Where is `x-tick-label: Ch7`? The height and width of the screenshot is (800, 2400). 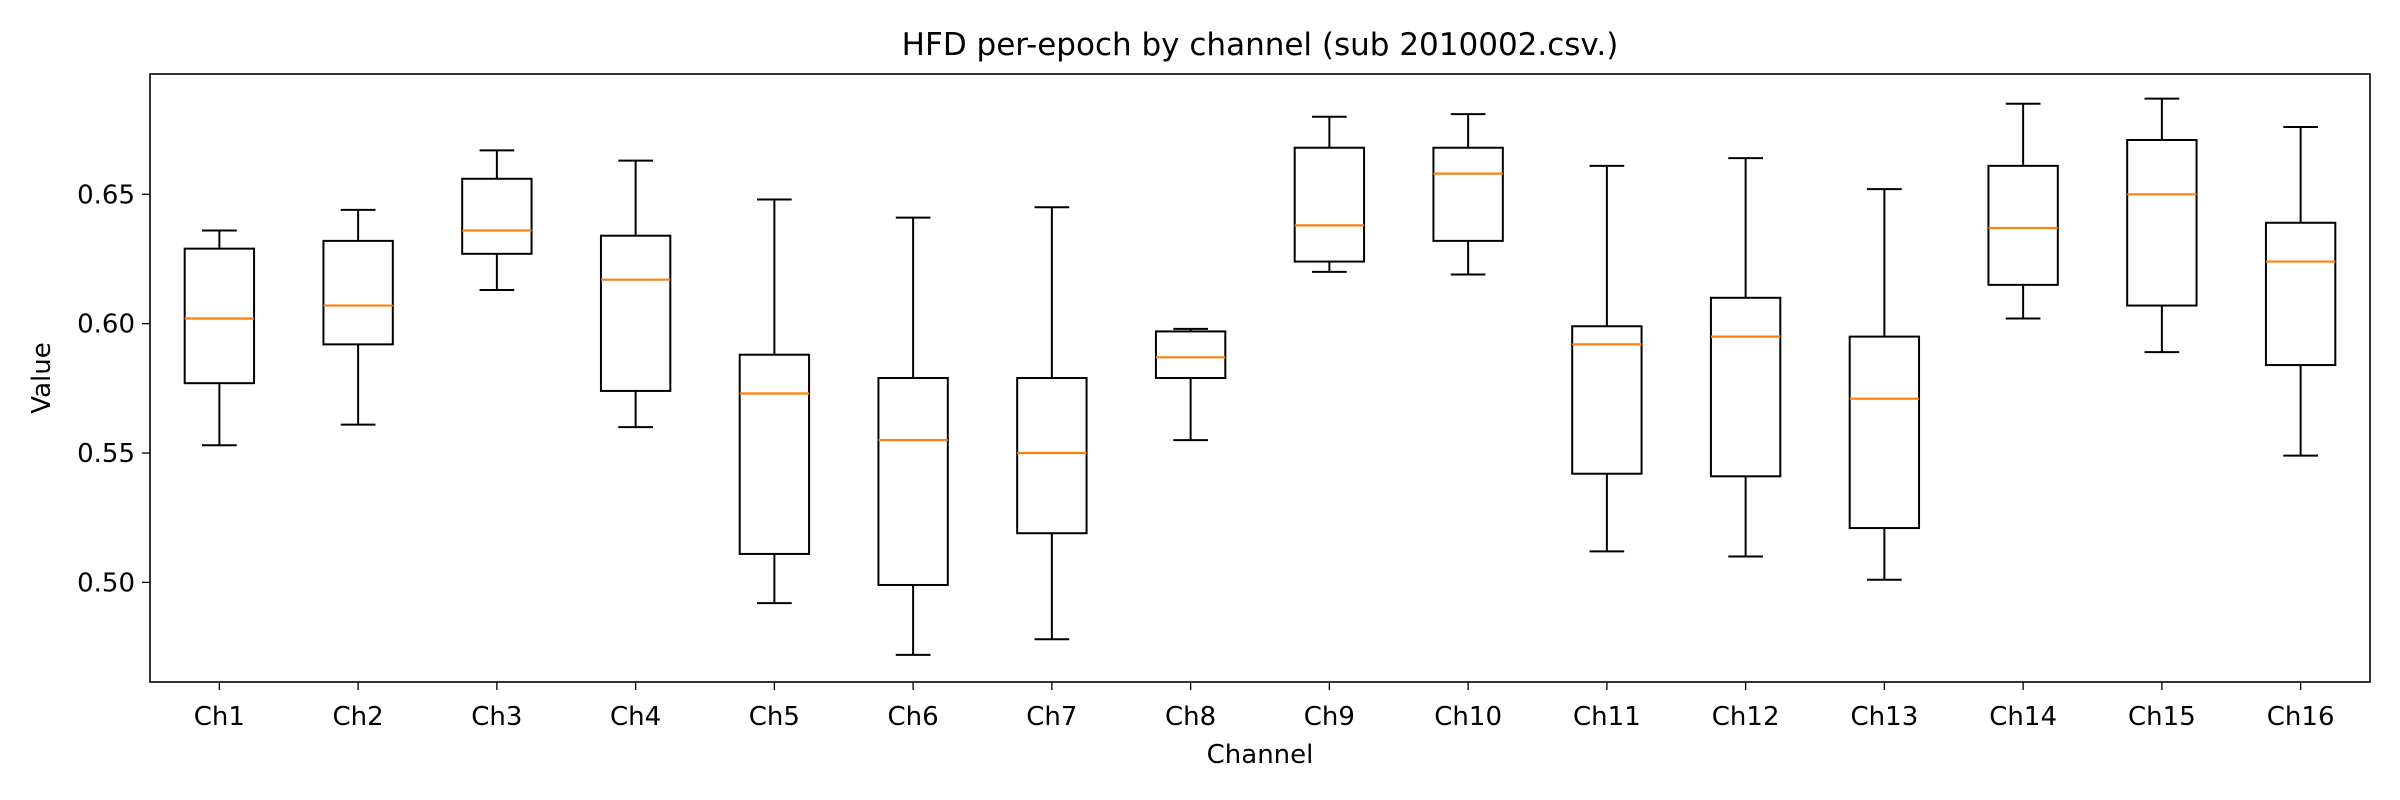
x-tick-label: Ch7 is located at coordinates (1051, 717).